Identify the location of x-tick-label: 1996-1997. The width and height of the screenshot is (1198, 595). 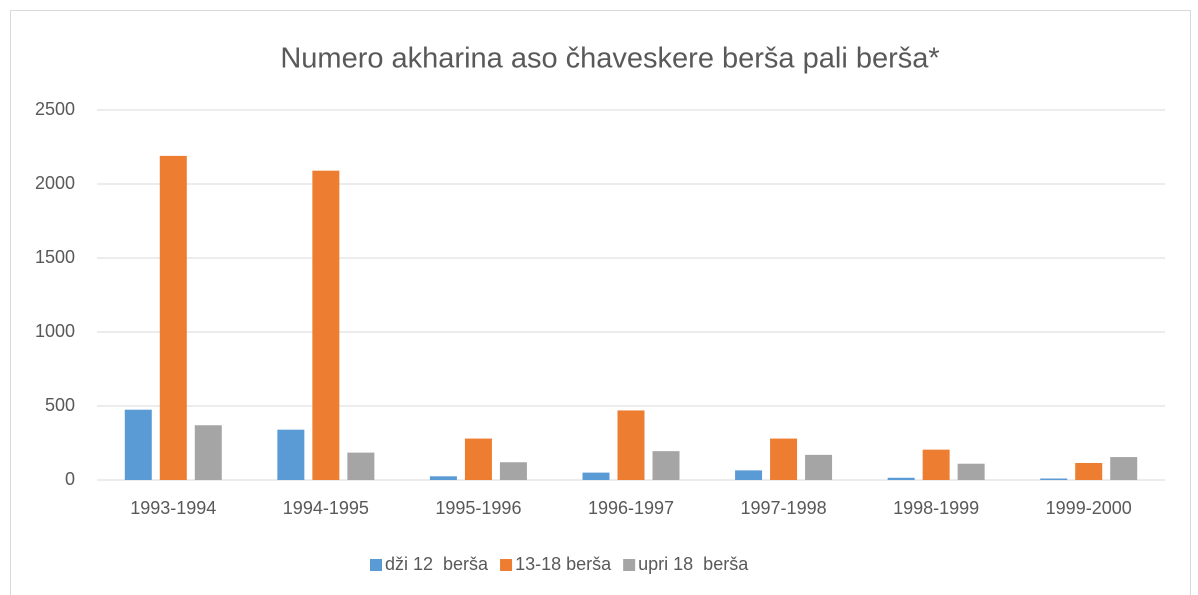
(631, 508).